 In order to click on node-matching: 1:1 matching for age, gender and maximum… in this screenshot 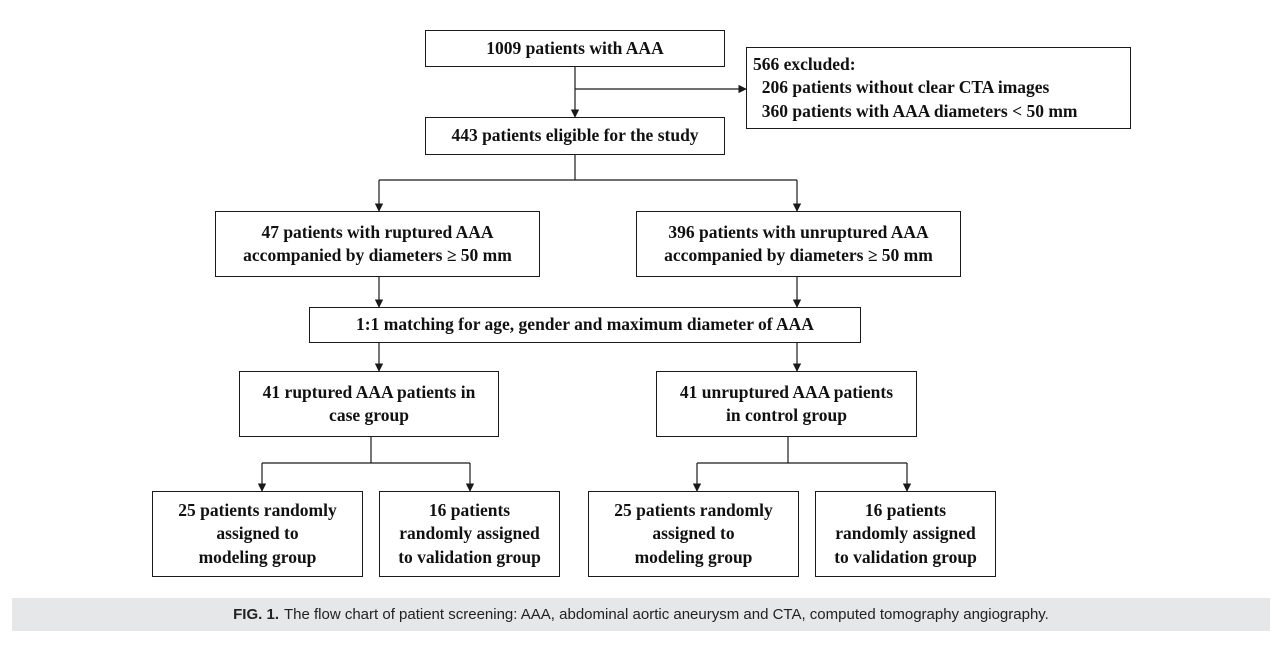, I will do `click(585, 325)`.